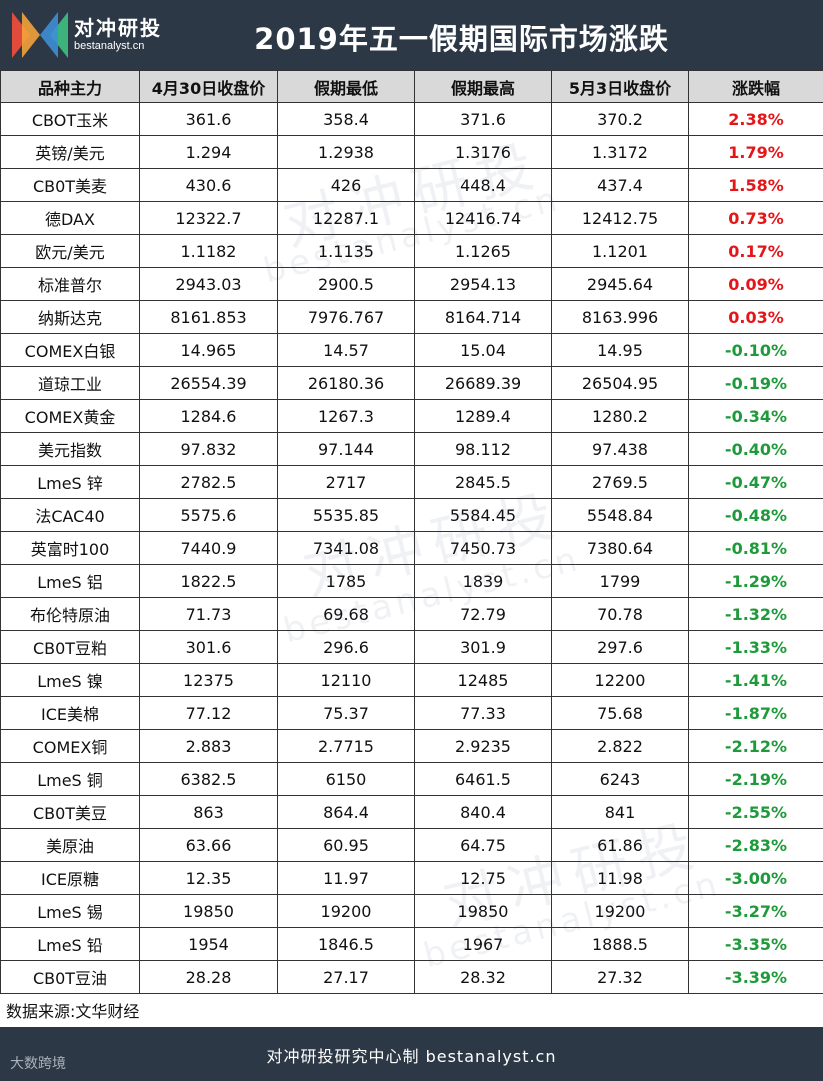  I want to click on brand-logo-icon, so click(40, 35).